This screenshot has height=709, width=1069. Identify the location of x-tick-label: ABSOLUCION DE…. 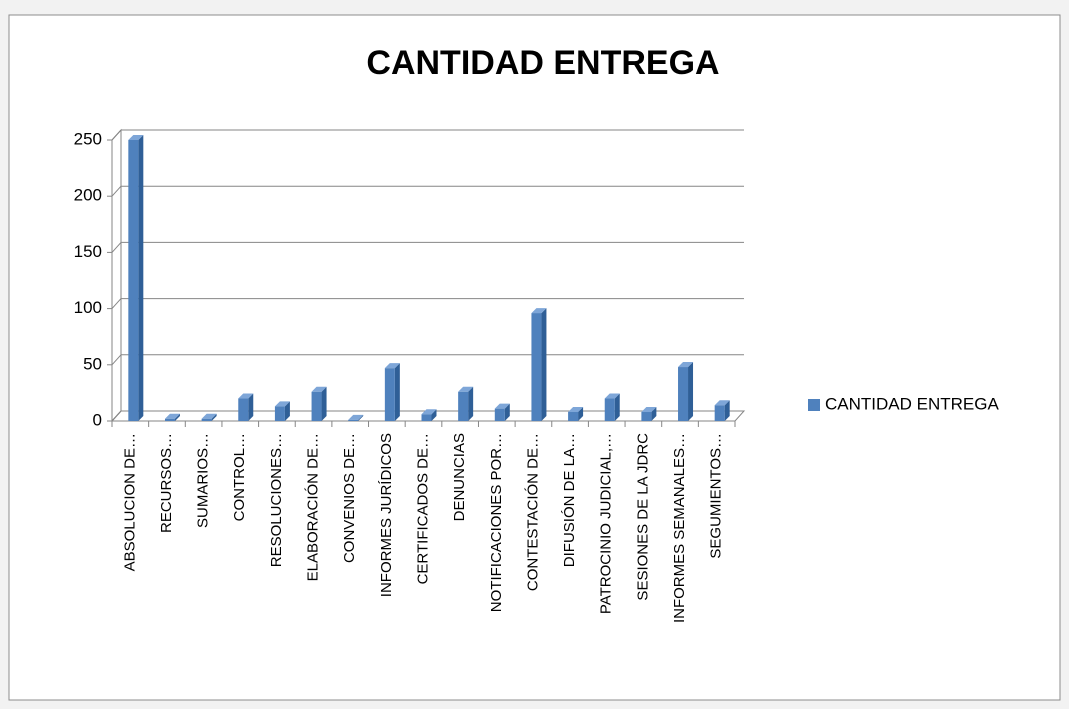
(129, 502).